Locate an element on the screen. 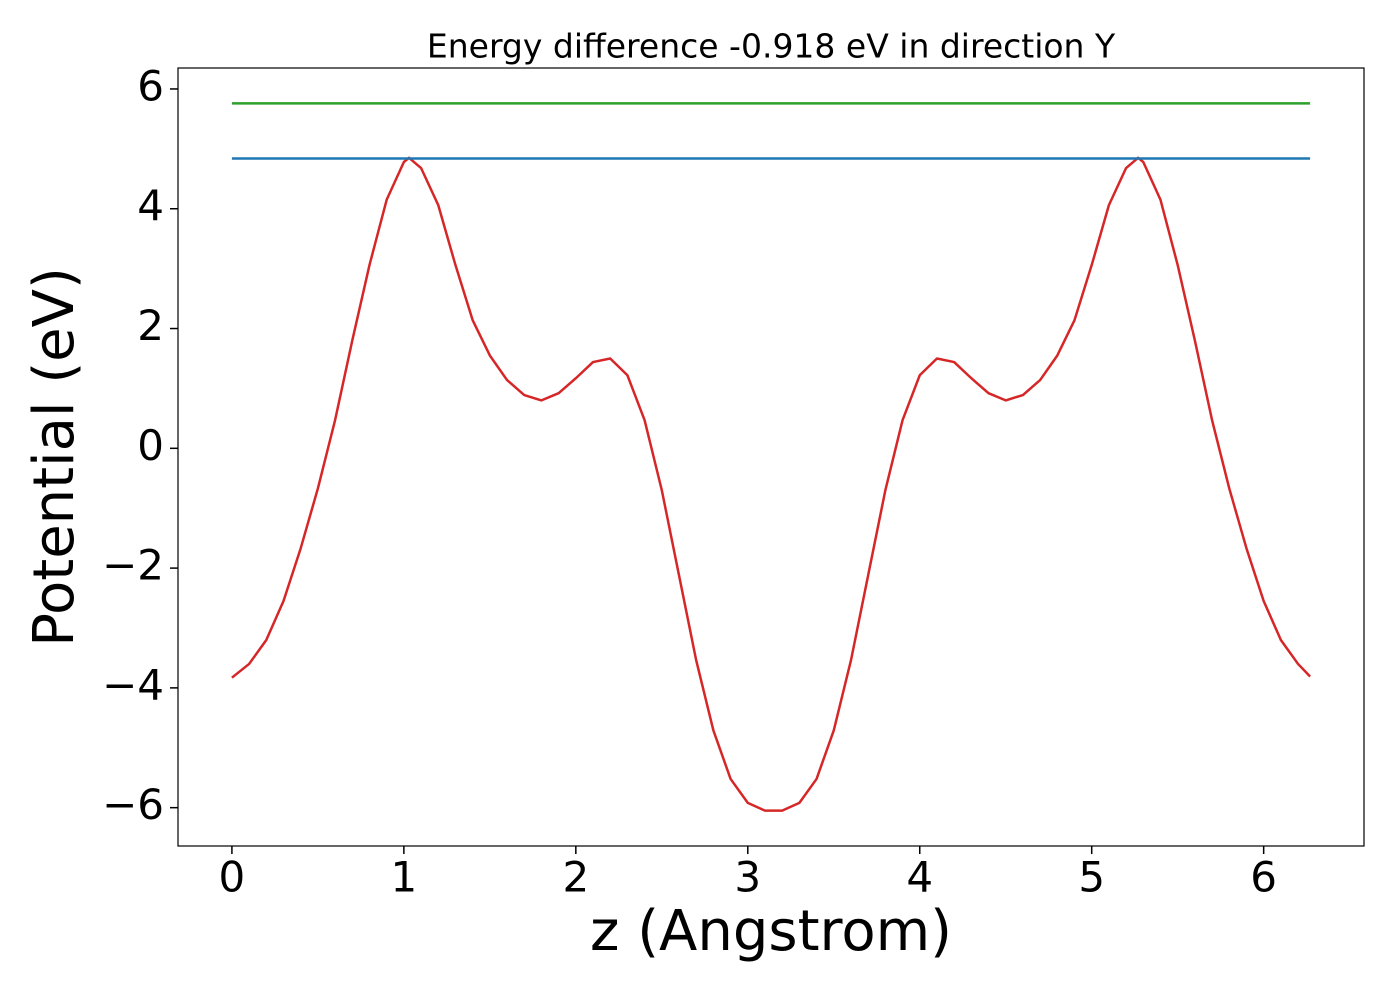 Image resolution: width=1400 pixels, height=1000 pixels. x-tick-label: 6 is located at coordinates (1263, 877).